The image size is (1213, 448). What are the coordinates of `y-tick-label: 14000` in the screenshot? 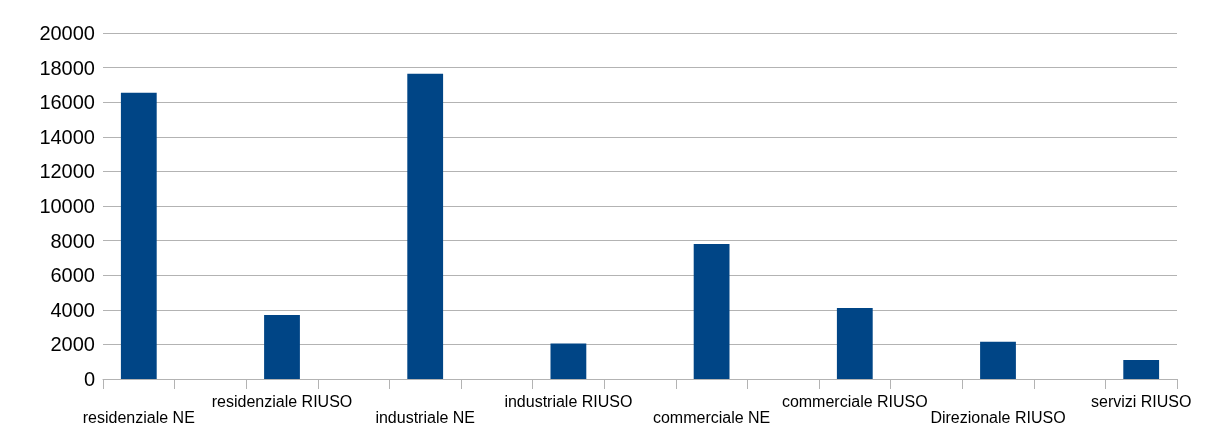 It's located at (67, 136).